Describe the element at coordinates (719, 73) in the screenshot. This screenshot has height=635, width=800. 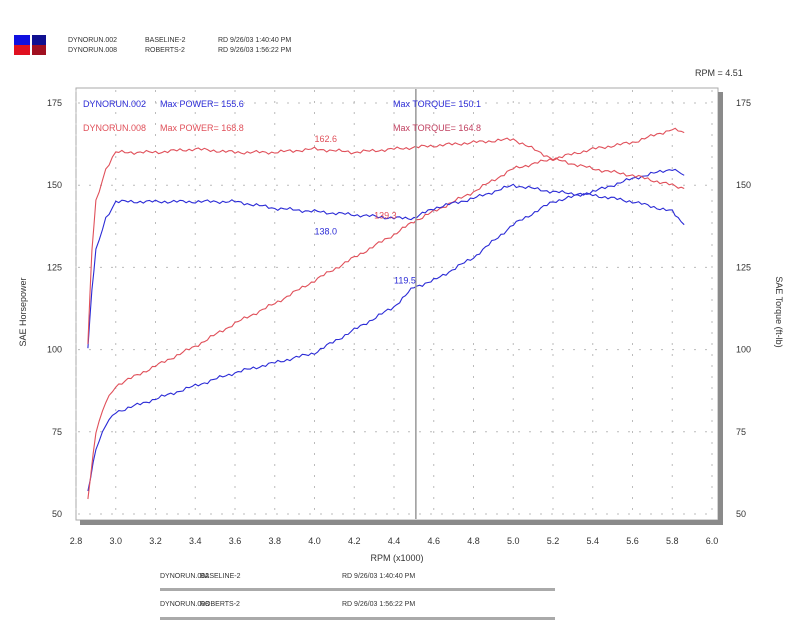
I see `cursor-readout: RPM = 4.51` at that location.